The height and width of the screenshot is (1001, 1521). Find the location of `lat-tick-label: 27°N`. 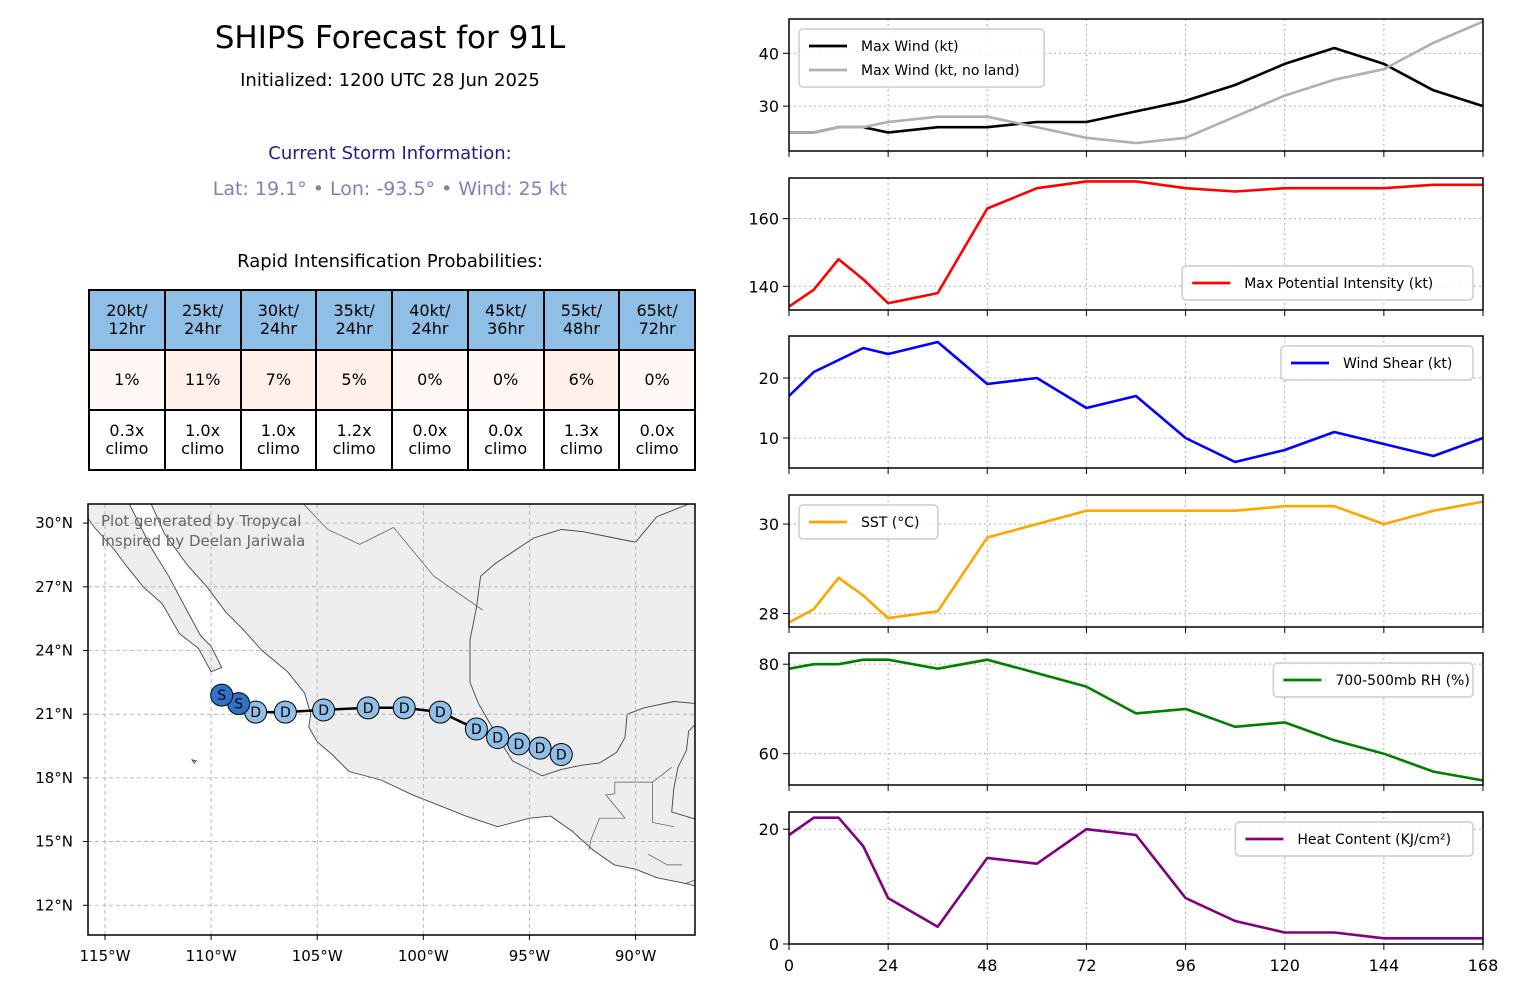

lat-tick-label: 27°N is located at coordinates (54, 587).